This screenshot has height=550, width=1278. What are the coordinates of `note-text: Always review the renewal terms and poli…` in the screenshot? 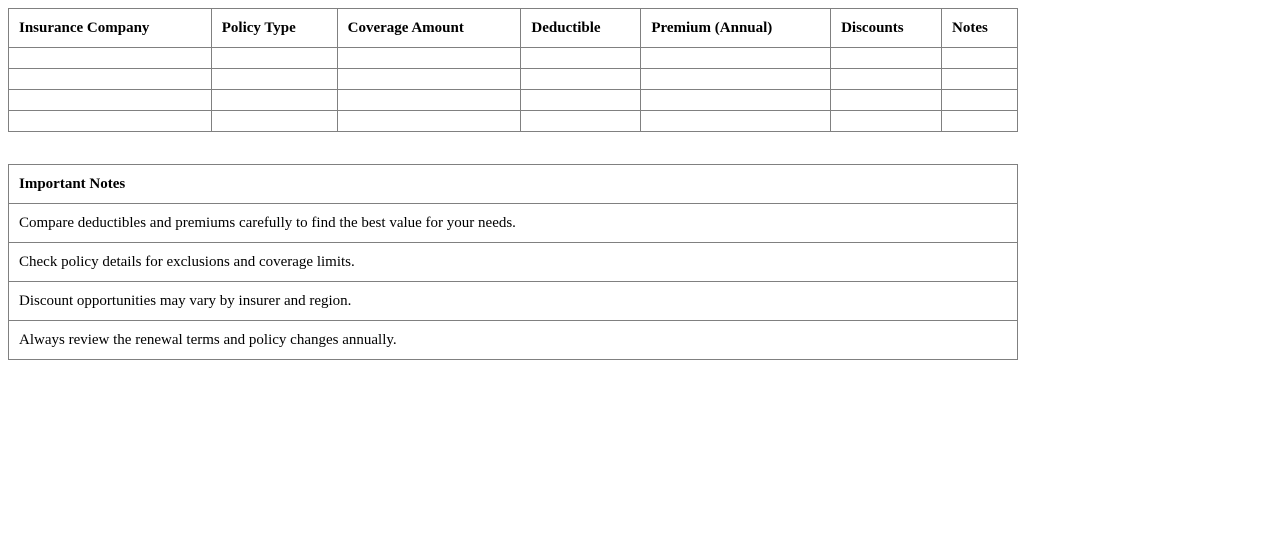 It's located at (513, 340).